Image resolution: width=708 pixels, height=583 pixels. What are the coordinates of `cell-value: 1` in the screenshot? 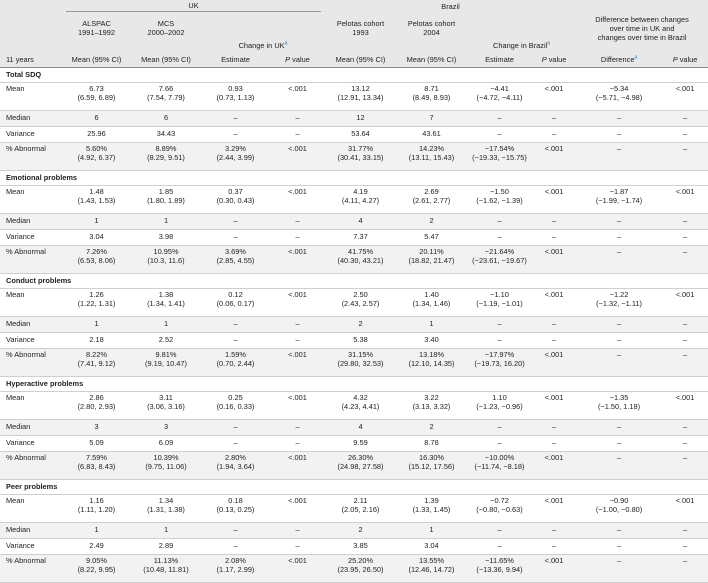 It's located at (96, 221).